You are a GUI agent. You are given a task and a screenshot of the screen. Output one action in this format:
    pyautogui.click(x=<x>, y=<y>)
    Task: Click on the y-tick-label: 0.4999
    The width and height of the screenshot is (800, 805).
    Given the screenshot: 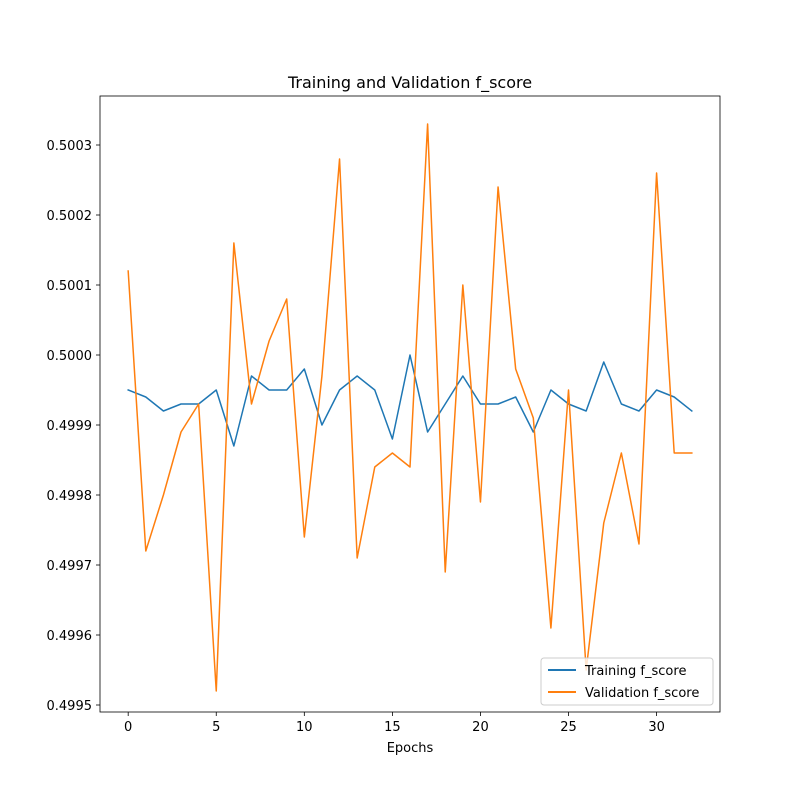 What is the action you would take?
    pyautogui.click(x=70, y=426)
    